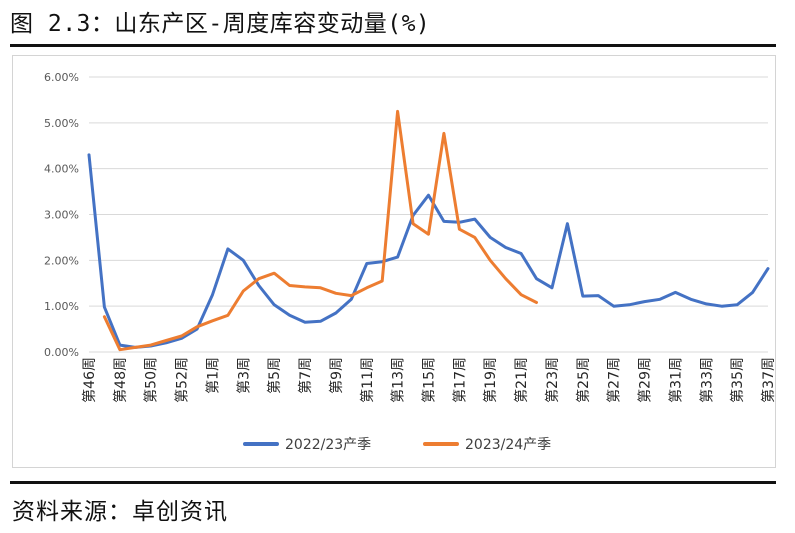 The height and width of the screenshot is (533, 795). I want to click on x-tick-label: 第21周, so click(521, 380).